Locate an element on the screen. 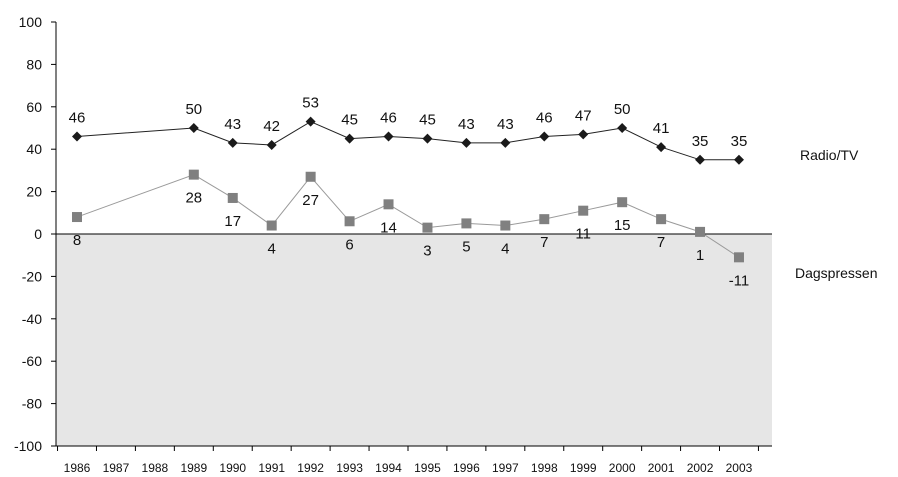 The image size is (898, 477). x-tick-label: 1988 is located at coordinates (155, 468).